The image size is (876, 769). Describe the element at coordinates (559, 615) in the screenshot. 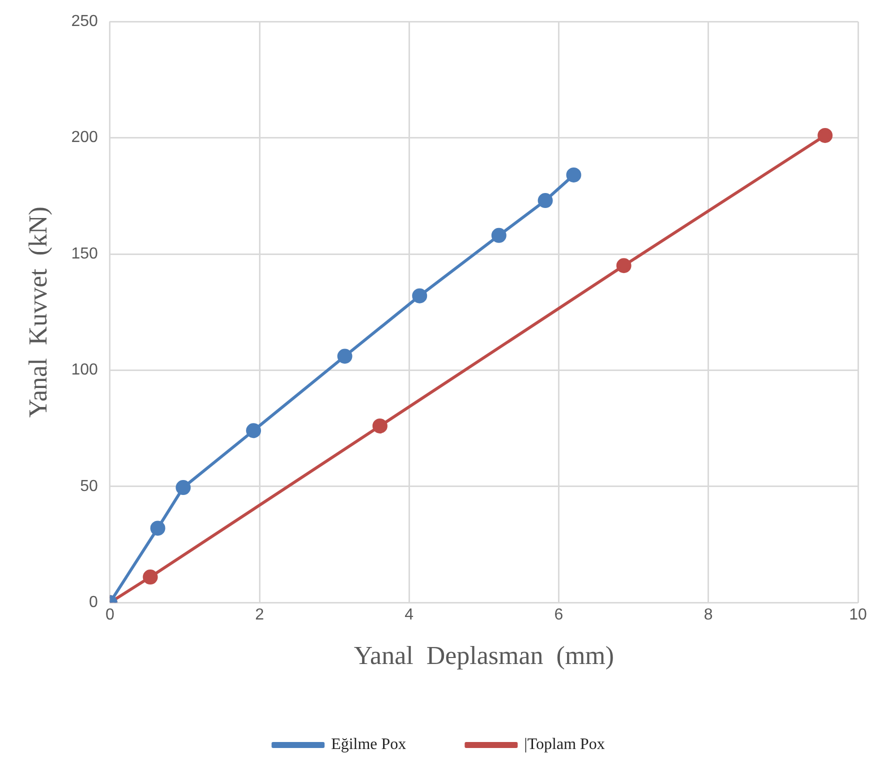

I see `x-tick-label: 6` at that location.